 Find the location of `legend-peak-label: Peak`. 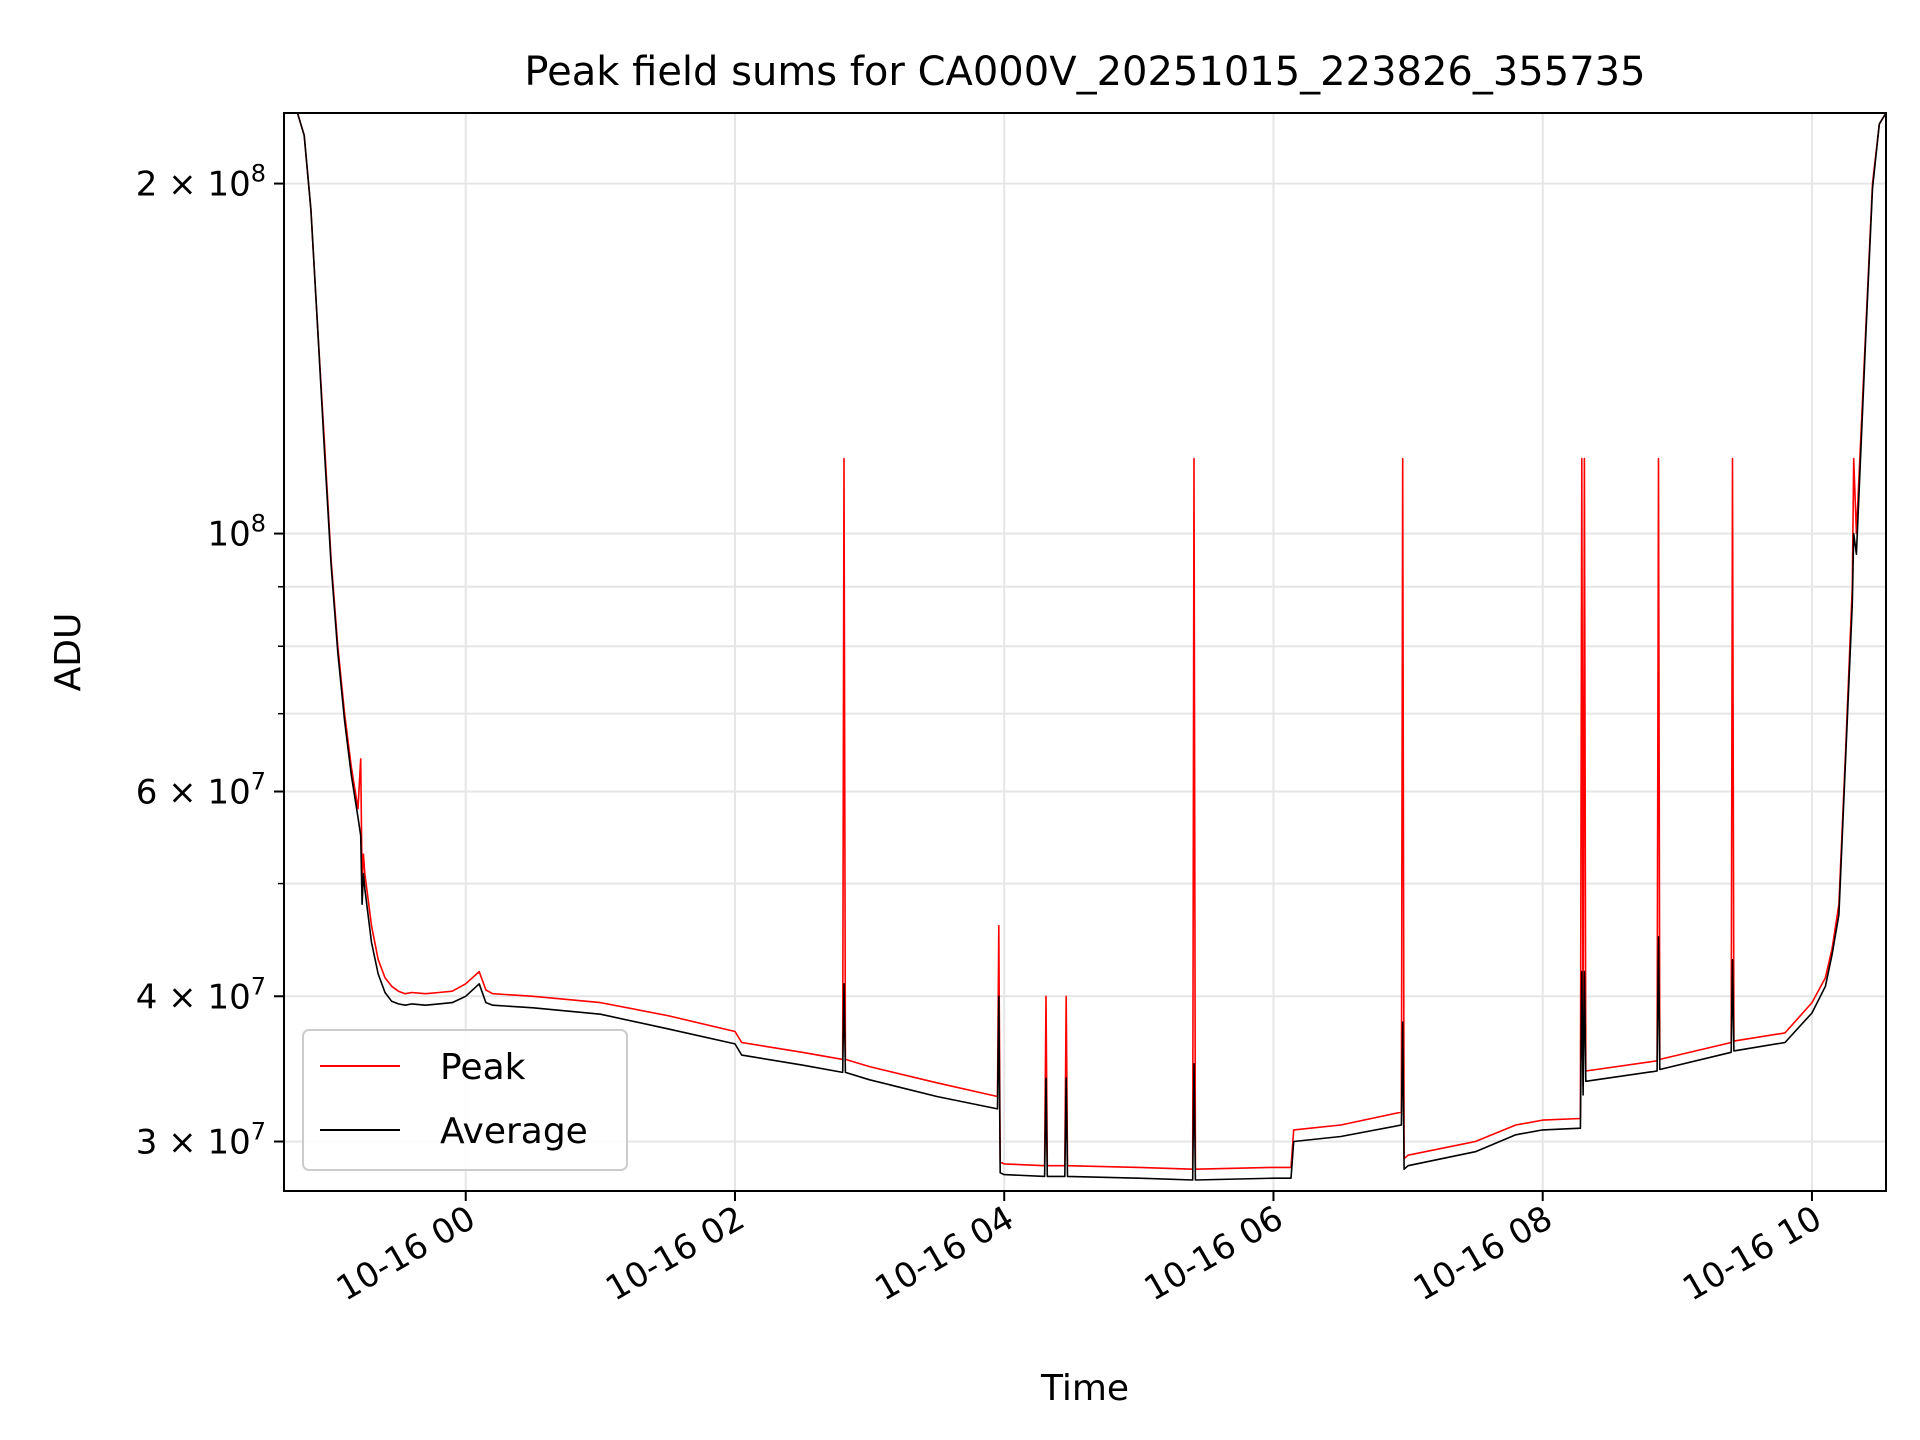

legend-peak-label: Peak is located at coordinates (483, 1067).